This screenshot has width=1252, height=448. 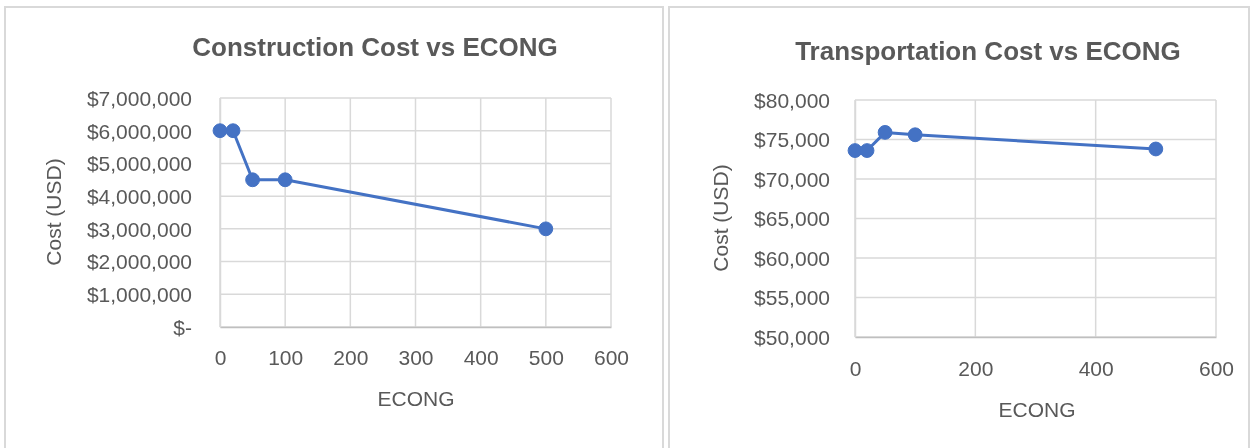 I want to click on y-tick-label: $55,000, so click(x=792, y=298).